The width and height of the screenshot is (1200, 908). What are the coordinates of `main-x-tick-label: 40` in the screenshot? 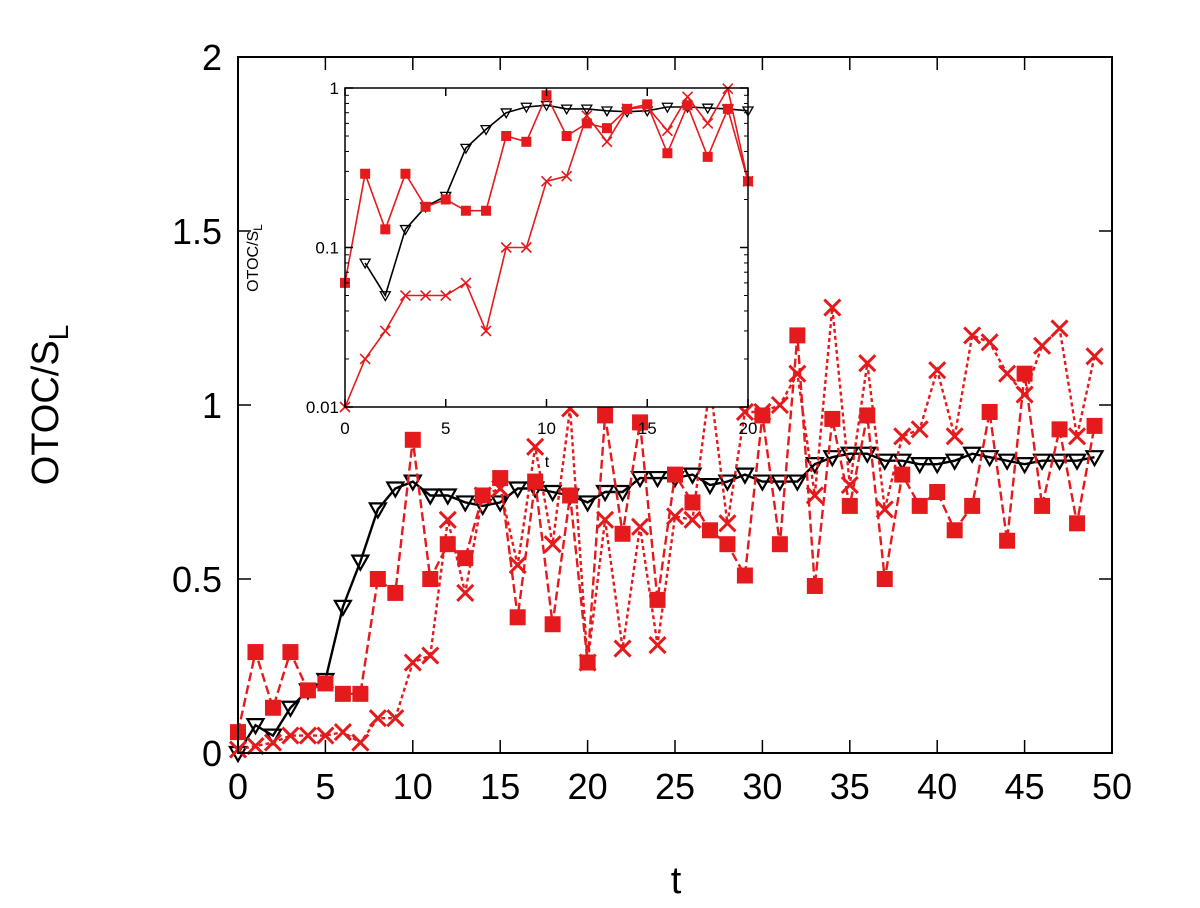 It's located at (937, 786).